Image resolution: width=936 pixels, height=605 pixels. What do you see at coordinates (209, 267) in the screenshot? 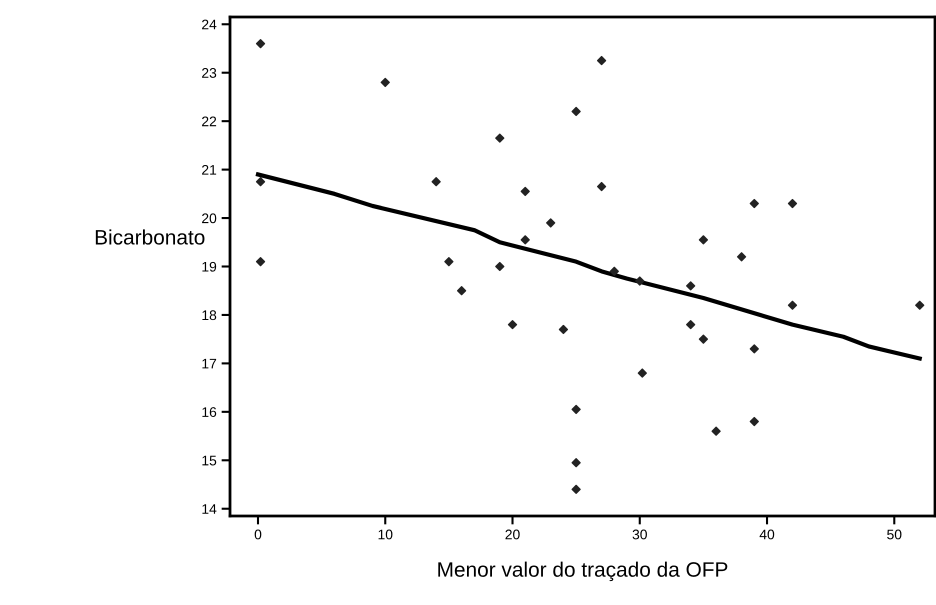
I see `y-tick-label: 19` at bounding box center [209, 267].